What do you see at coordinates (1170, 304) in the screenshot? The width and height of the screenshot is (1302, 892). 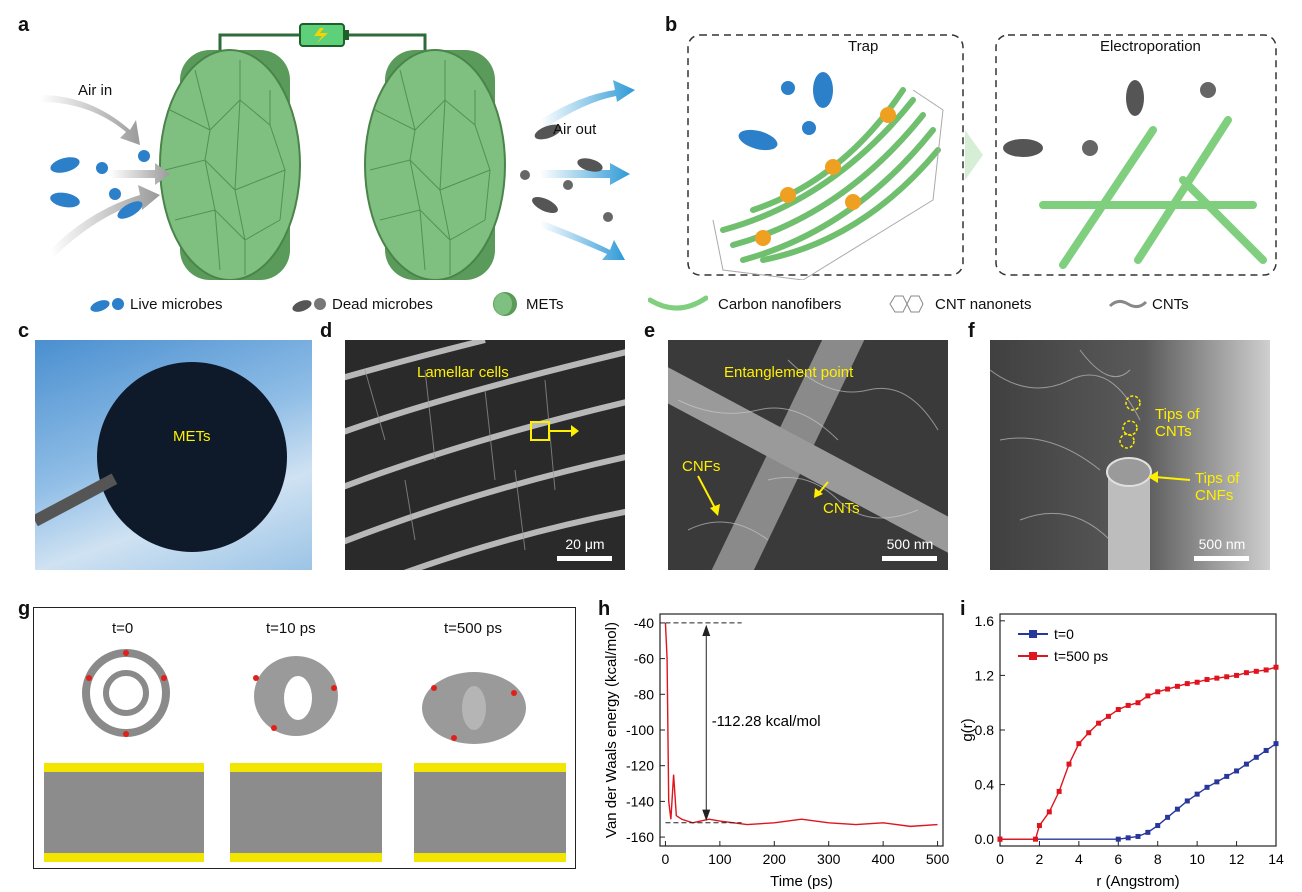 I see `legend-cnts: CNTs` at bounding box center [1170, 304].